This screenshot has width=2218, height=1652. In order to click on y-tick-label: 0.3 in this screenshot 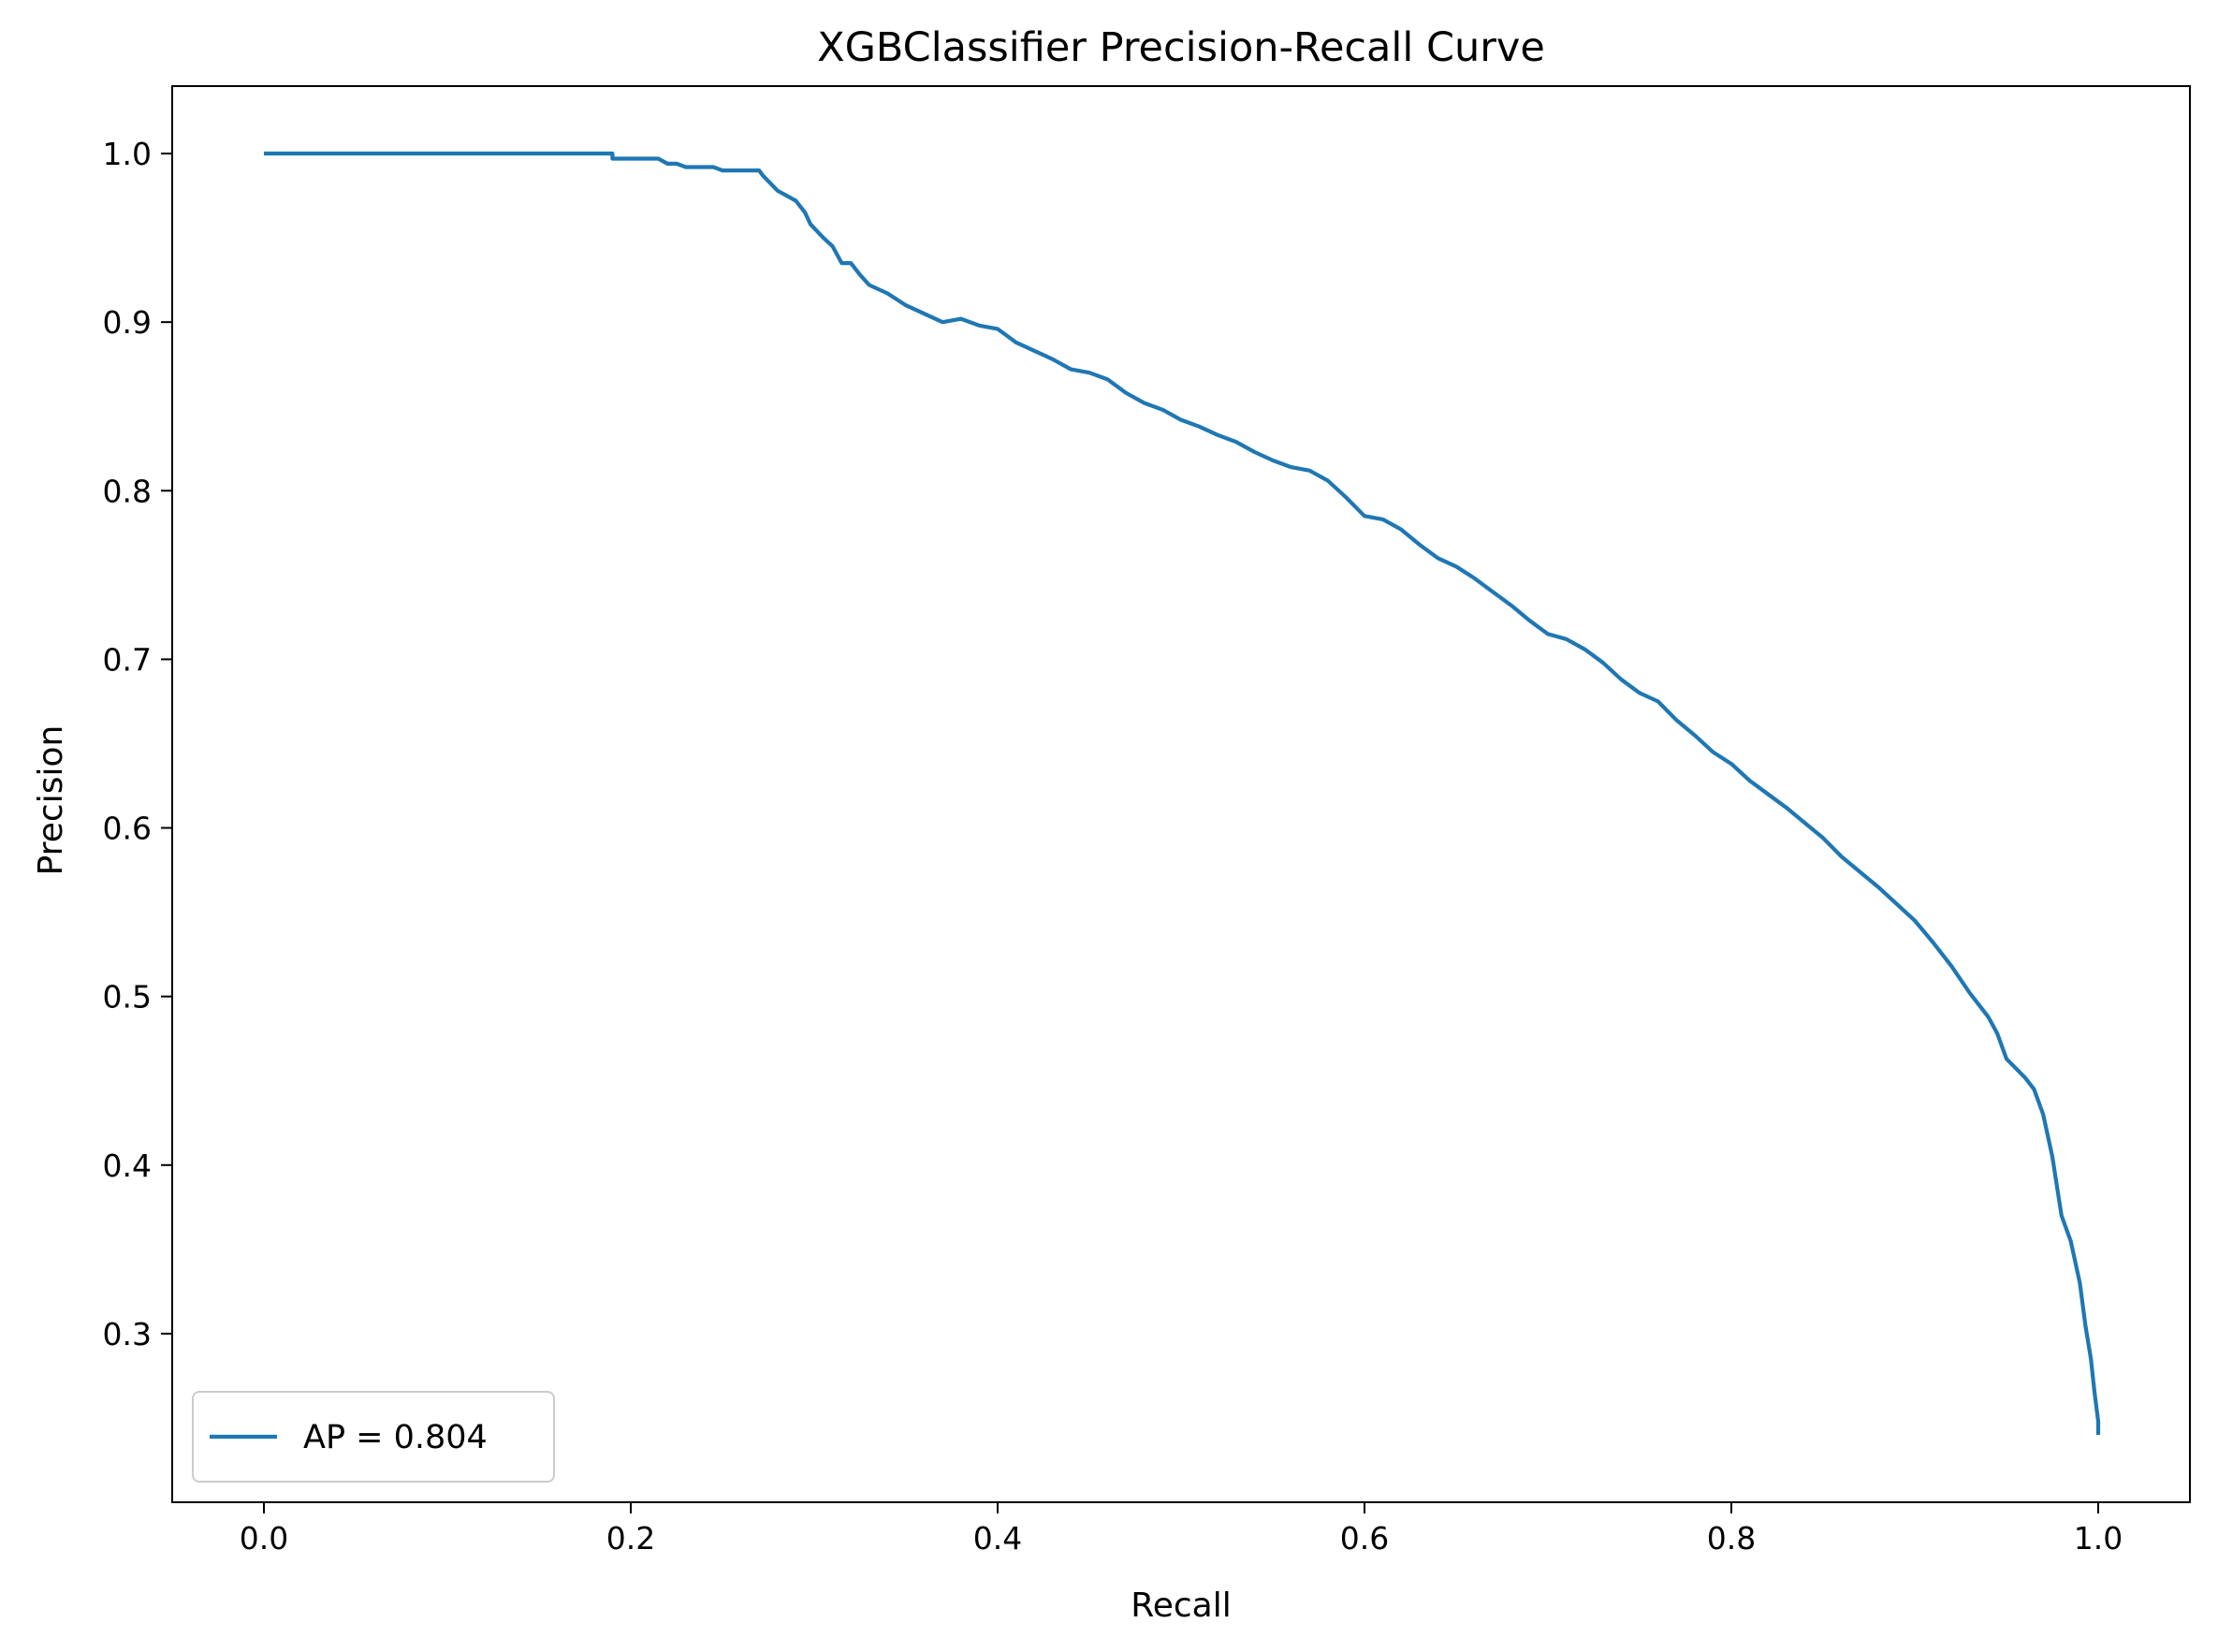, I will do `click(127, 1334)`.